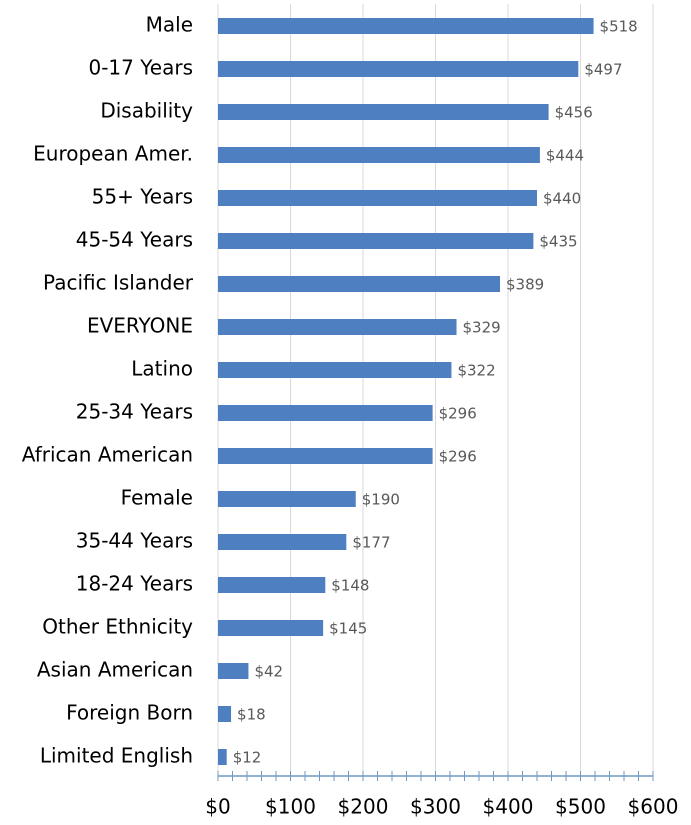  I want to click on y-tick-label: Female, so click(157, 498).